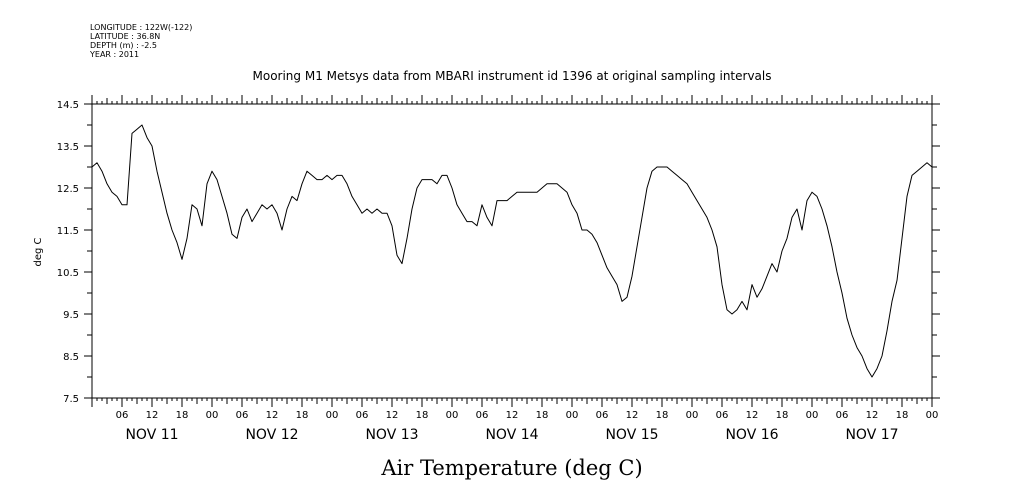  Describe the element at coordinates (871, 435) in the screenshot. I see `x-day-label: NOV 17` at that location.